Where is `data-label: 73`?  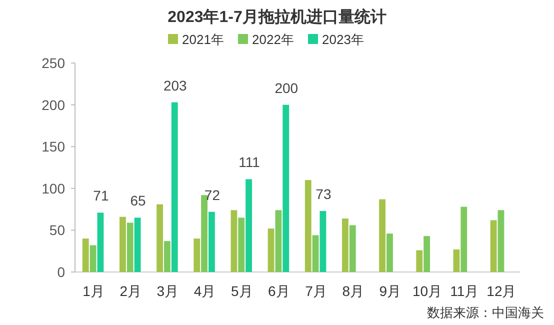 data-label: 73 is located at coordinates (324, 194).